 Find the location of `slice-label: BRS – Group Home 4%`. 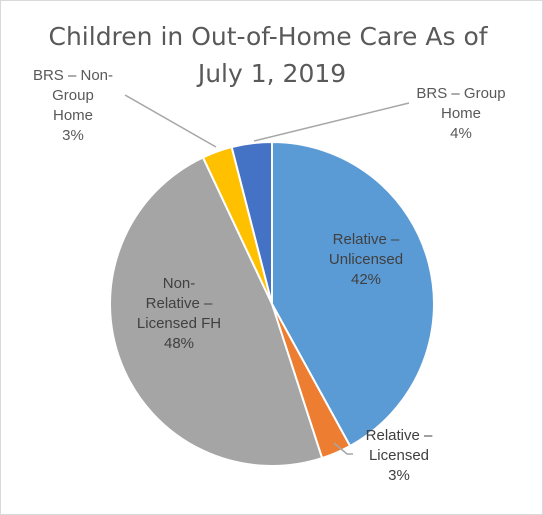

slice-label: BRS – Group Home 4% is located at coordinates (460, 113).